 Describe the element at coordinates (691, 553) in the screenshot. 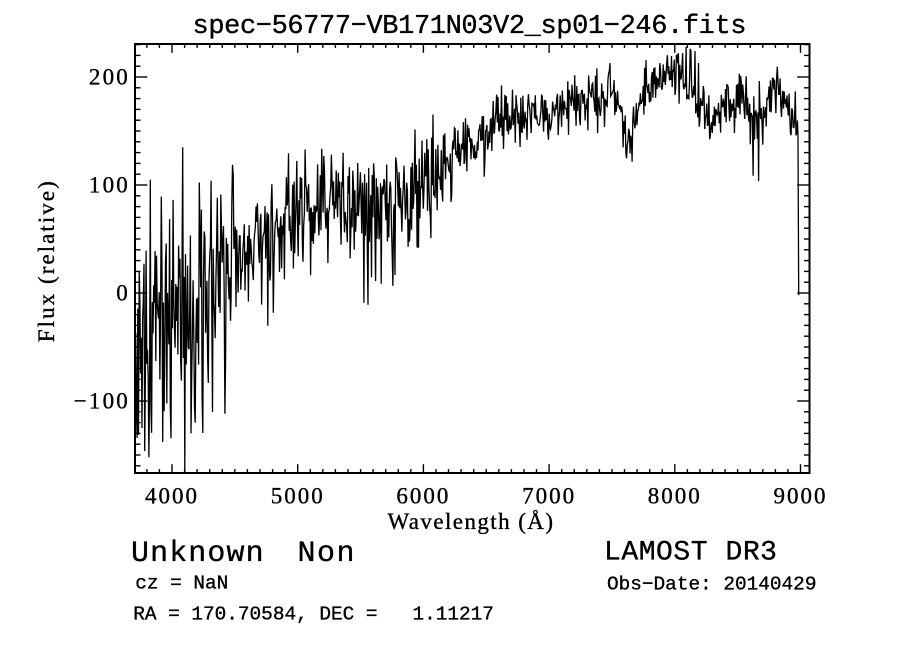

I see `svg-text: LAMOST DR3` at that location.